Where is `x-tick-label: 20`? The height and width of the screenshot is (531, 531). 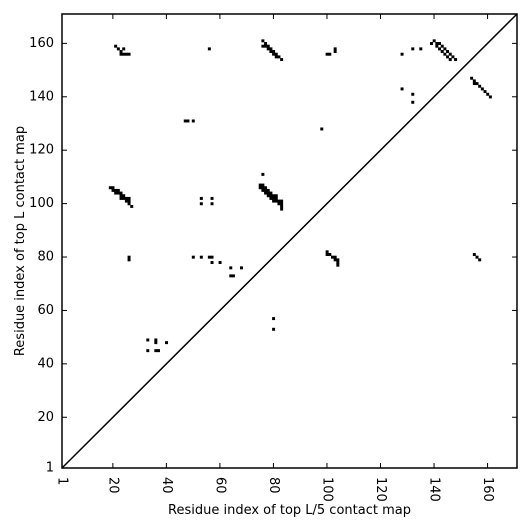 x-tick-label: 20 is located at coordinates (112, 485).